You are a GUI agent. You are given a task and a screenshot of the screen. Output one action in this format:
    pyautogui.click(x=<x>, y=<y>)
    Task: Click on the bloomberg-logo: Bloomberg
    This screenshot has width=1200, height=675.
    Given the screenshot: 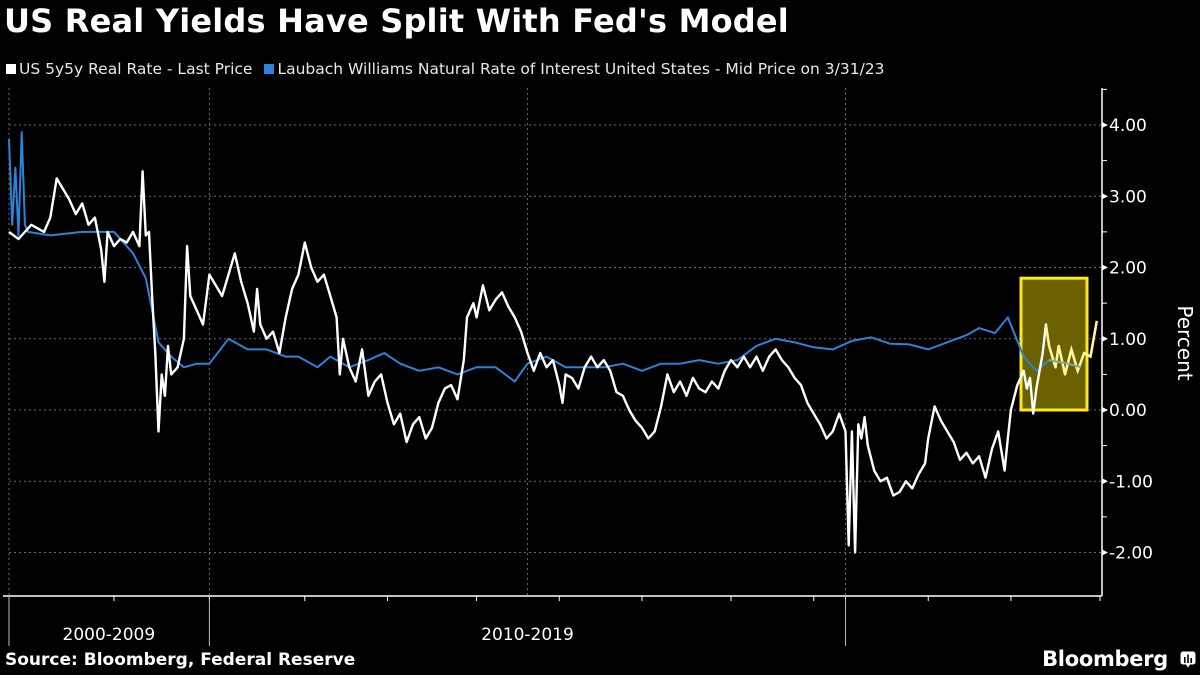 What is the action you would take?
    pyautogui.click(x=1105, y=659)
    